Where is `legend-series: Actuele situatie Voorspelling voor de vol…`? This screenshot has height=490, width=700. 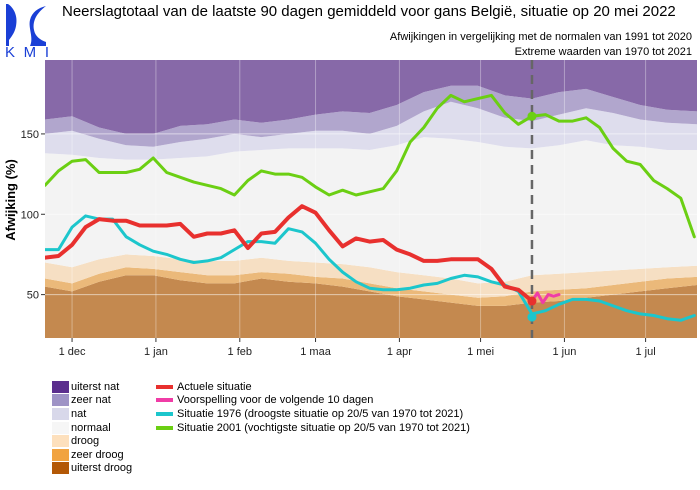 legend-series: Actuele situatie Voorspelling voor de vol… is located at coordinates (313, 407).